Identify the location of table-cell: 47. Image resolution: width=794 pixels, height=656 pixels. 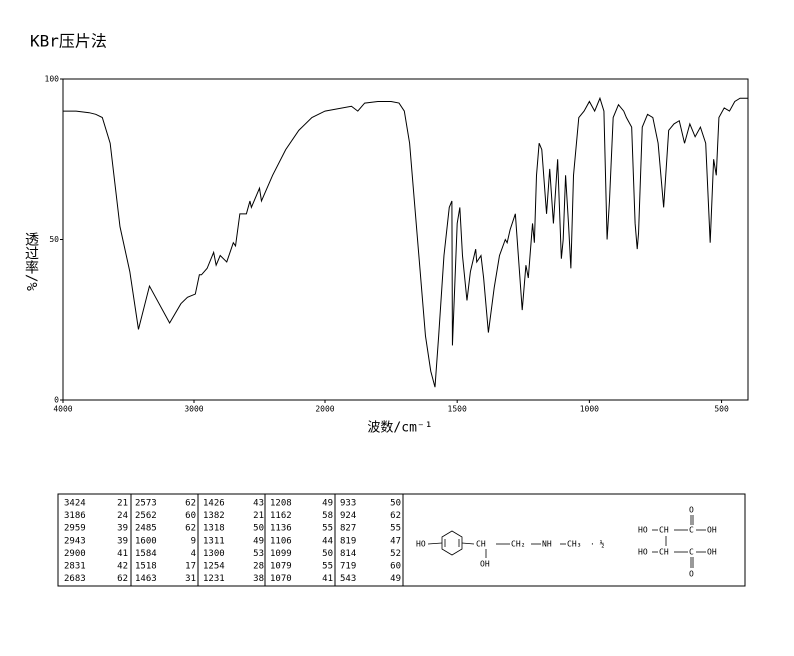
(395, 541).